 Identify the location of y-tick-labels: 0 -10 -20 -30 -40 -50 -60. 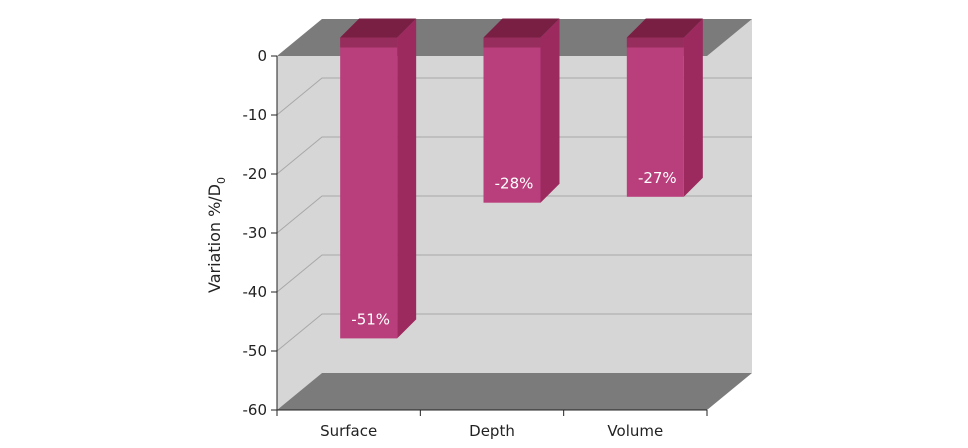
(255, 233).